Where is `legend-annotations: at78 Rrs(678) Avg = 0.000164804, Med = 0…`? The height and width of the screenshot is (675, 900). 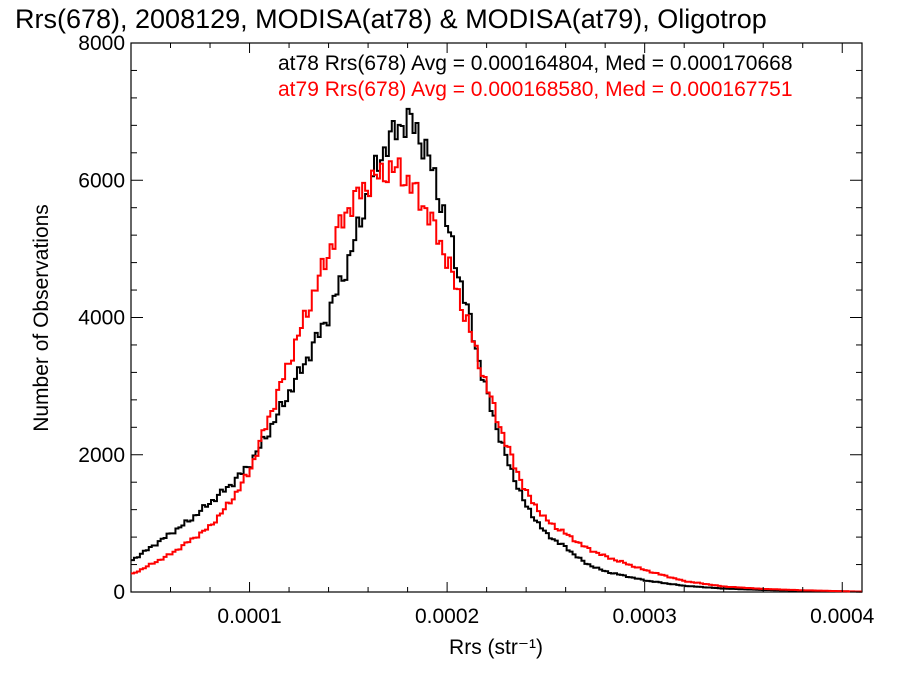 legend-annotations: at78 Rrs(678) Avg = 0.000164804, Med = 0… is located at coordinates (535, 76).